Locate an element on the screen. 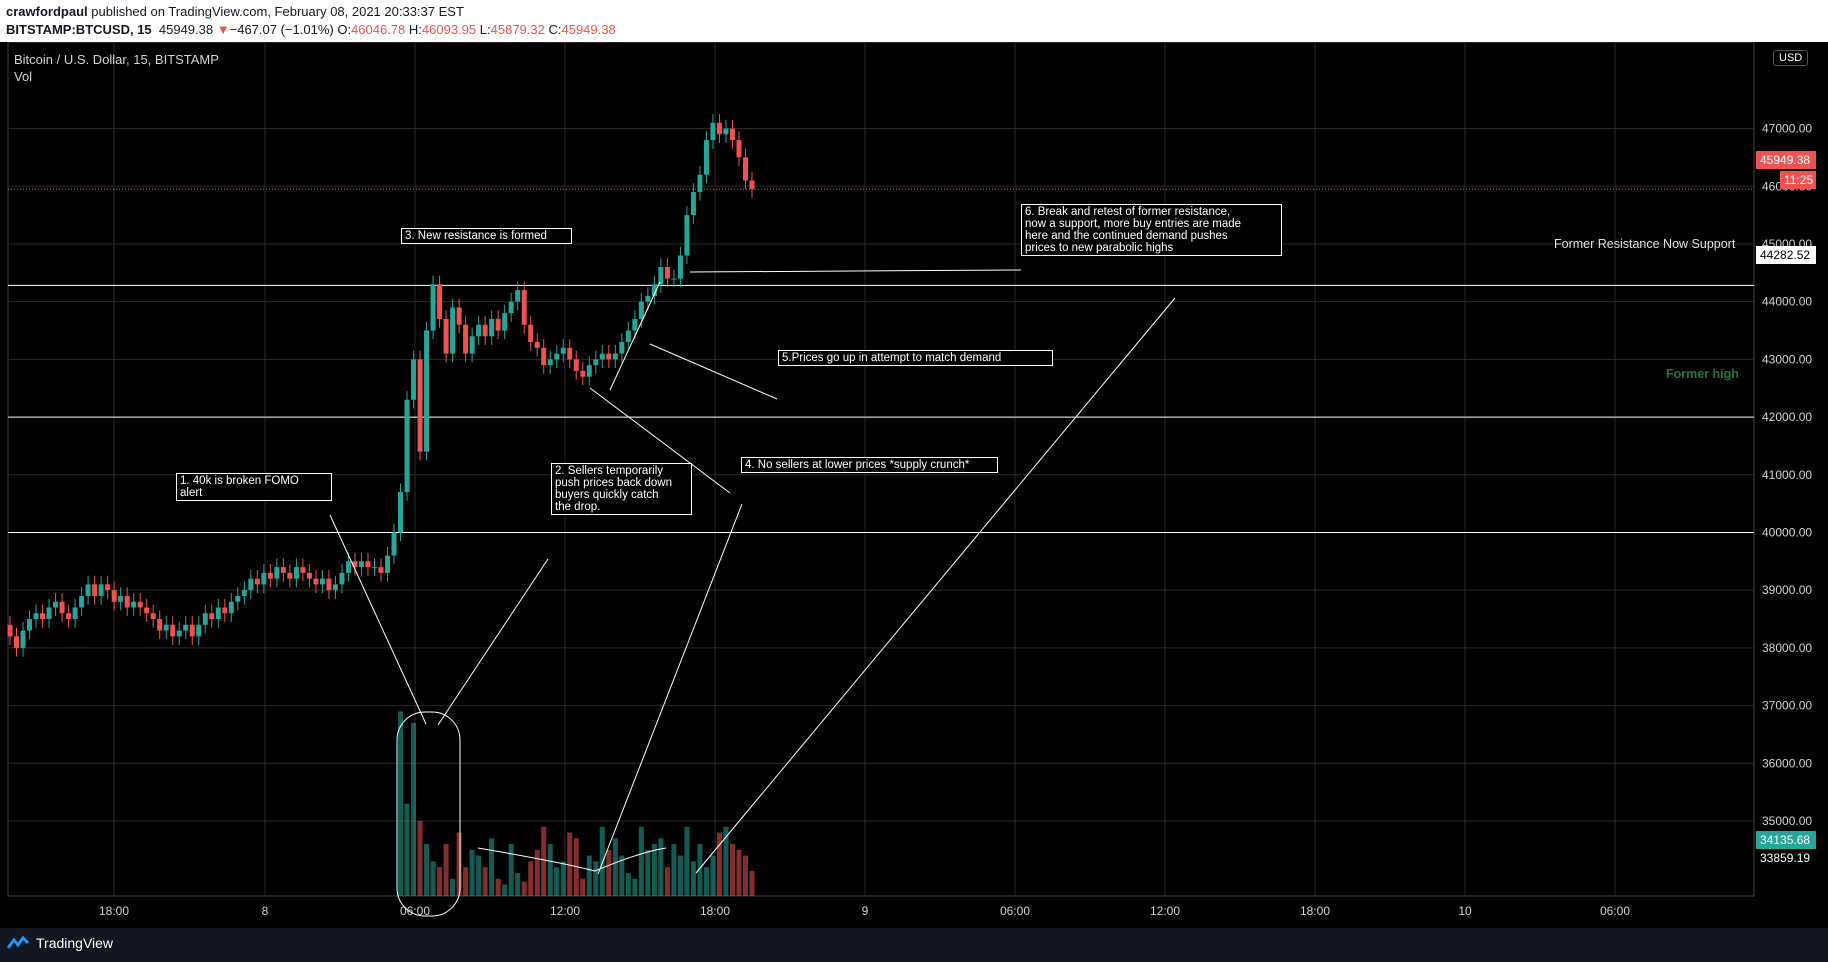  down-arrow-icon: ▼ is located at coordinates (223, 29).